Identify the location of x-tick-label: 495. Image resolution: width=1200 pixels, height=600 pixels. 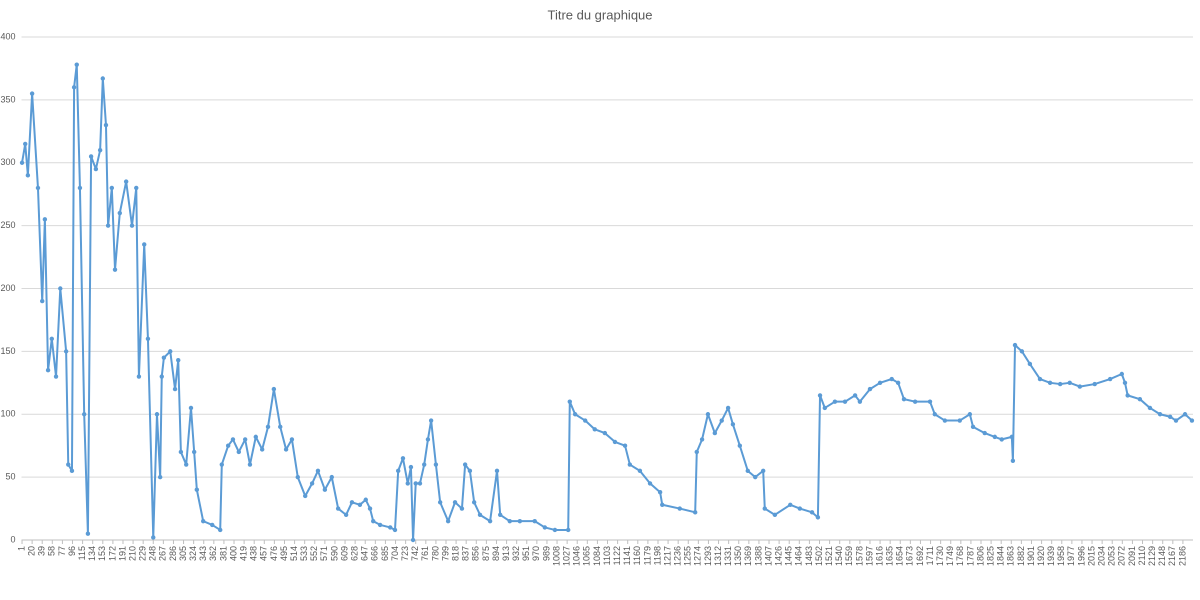
(284, 553).